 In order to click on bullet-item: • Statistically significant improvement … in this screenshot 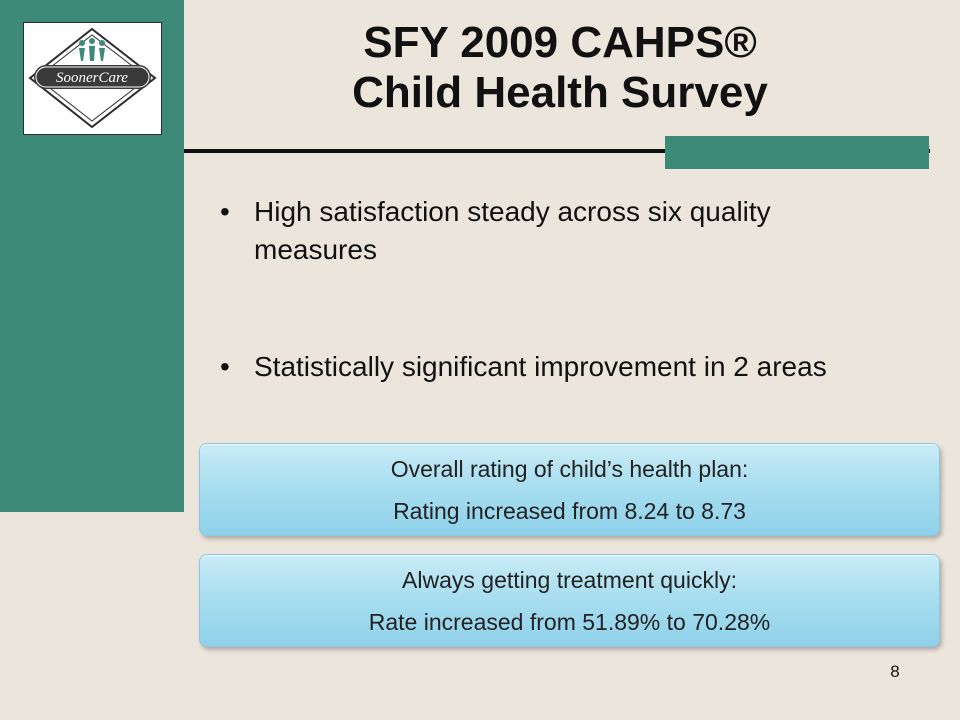, I will do `click(558, 367)`.